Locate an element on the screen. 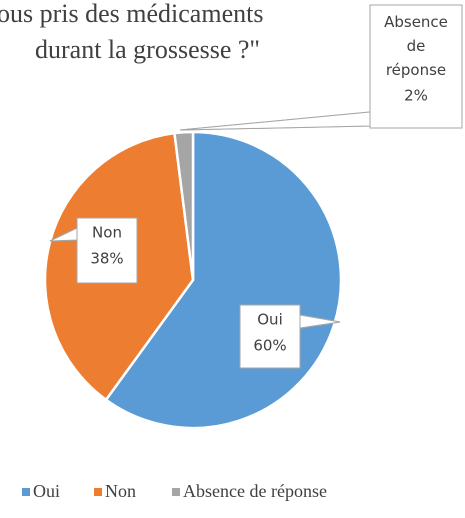 Image resolution: width=465 pixels, height=518 pixels. data-label: 60% is located at coordinates (269, 346).